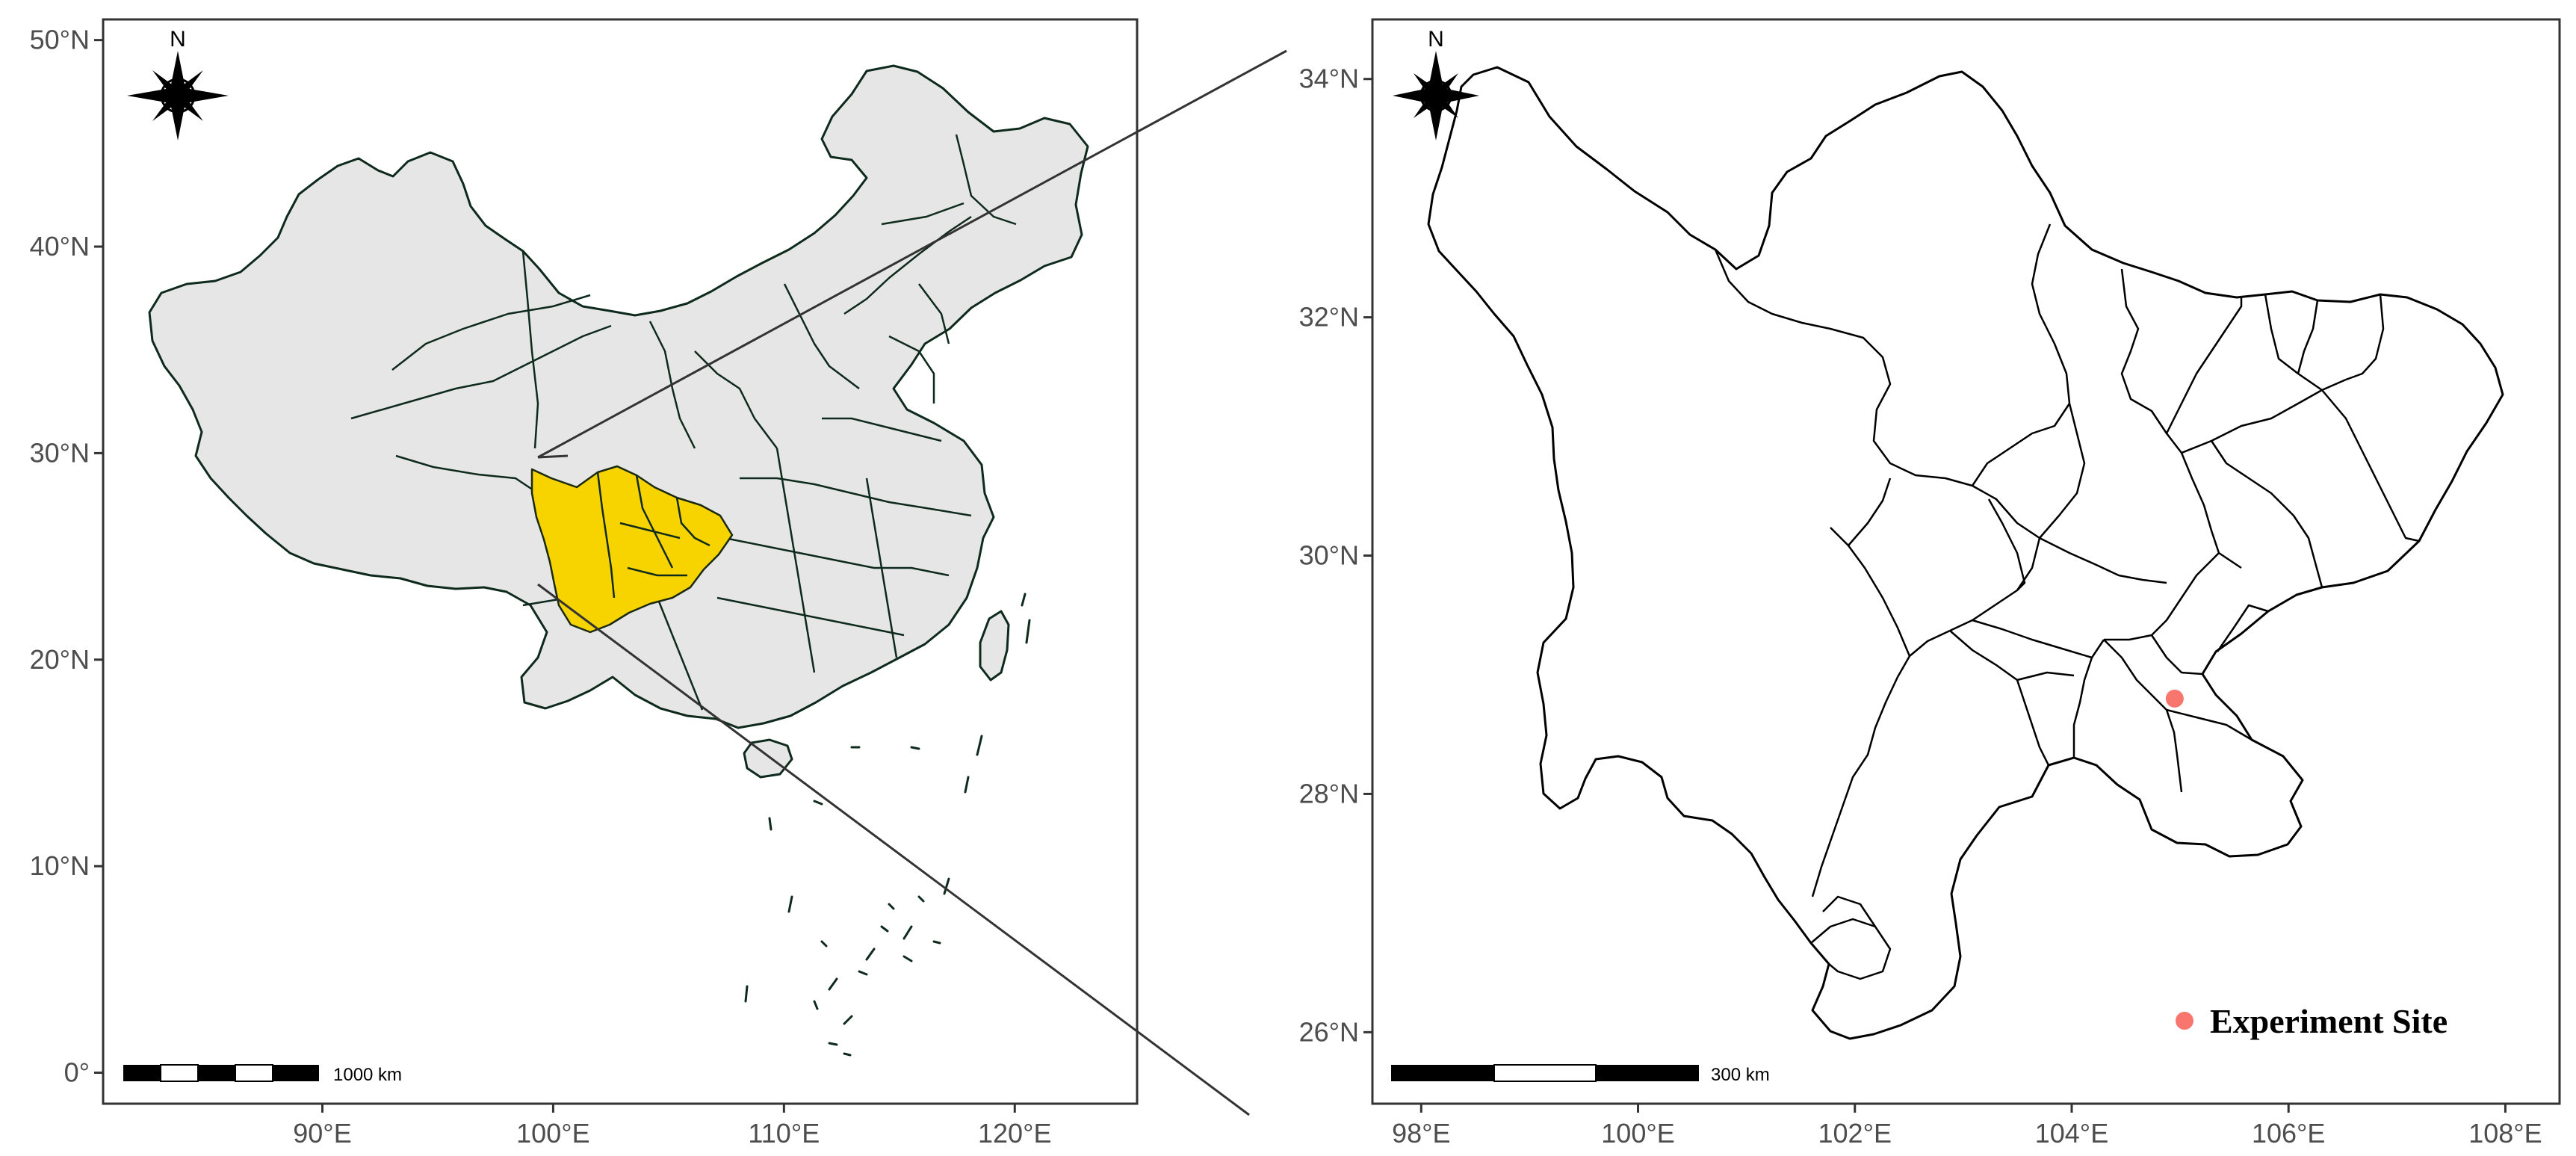  What do you see at coordinates (1329, 793) in the screenshot?
I see `sichuan-y-tick-label: 28°N` at bounding box center [1329, 793].